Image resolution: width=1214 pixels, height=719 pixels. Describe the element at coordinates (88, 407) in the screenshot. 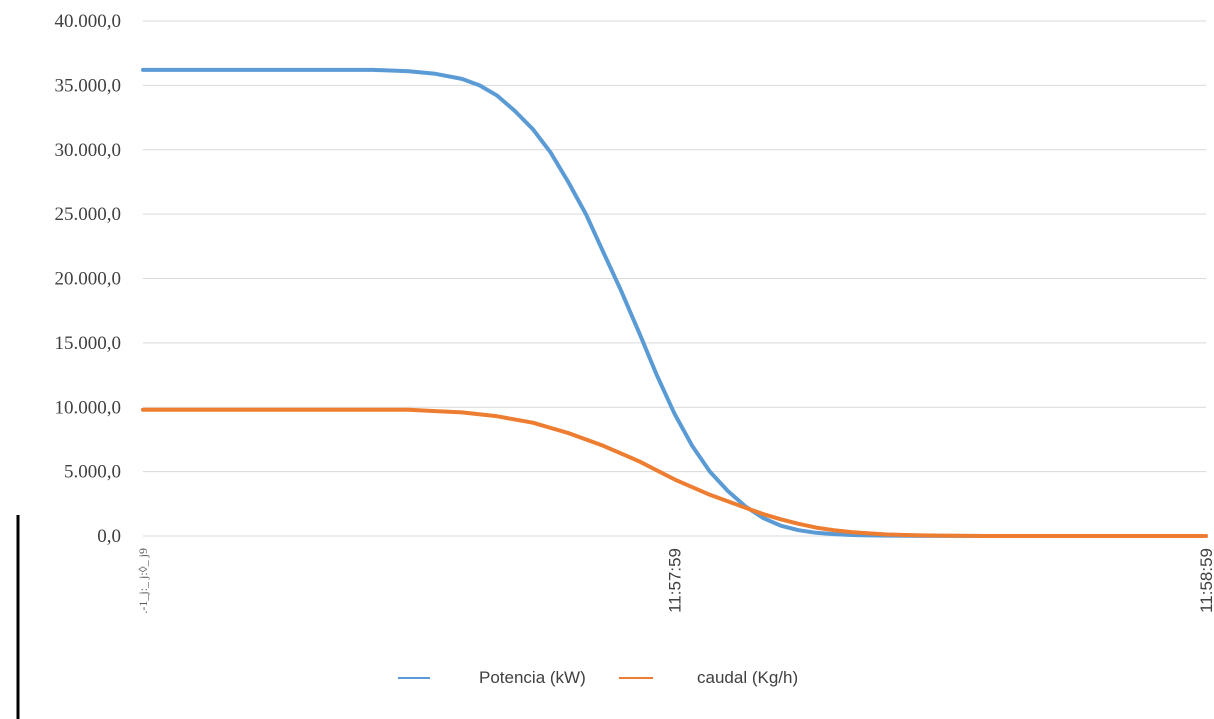

I see `y-tick-label: 10.000,0` at that location.